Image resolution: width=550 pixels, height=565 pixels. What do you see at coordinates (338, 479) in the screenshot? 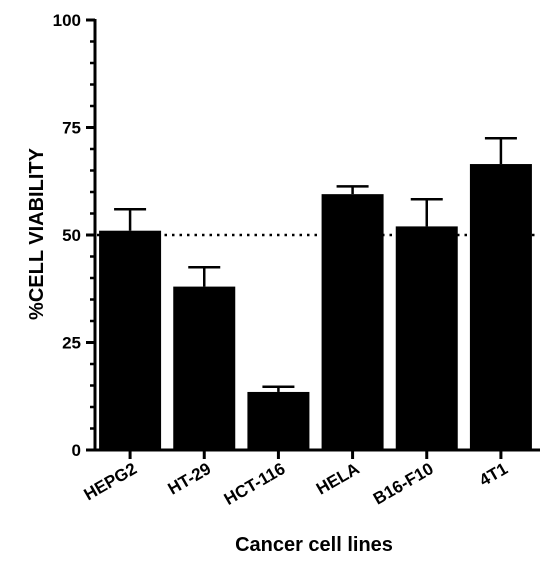
I see `x-tick-label: HELA` at bounding box center [338, 479].